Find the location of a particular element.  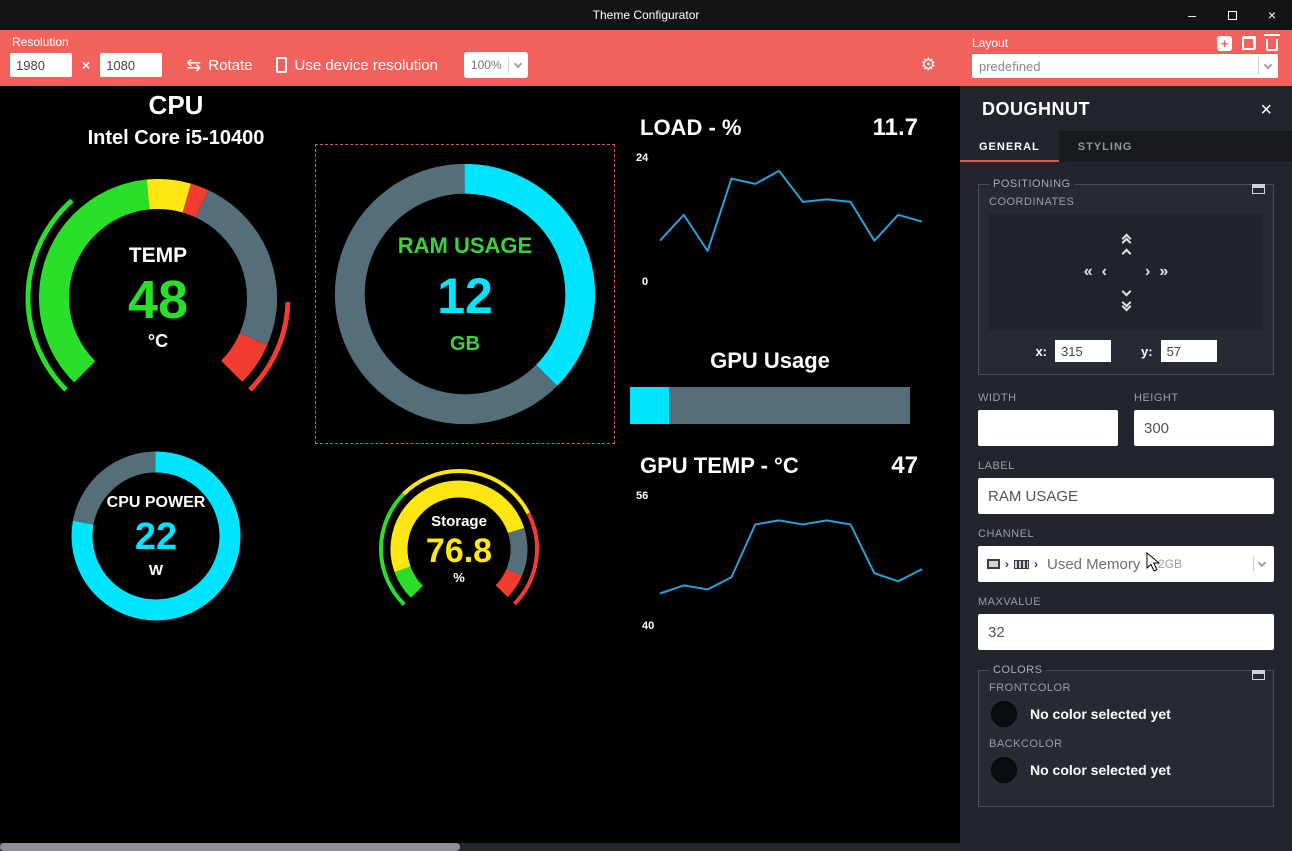

titlebar: Theme Configurator – × is located at coordinates (646, 15).